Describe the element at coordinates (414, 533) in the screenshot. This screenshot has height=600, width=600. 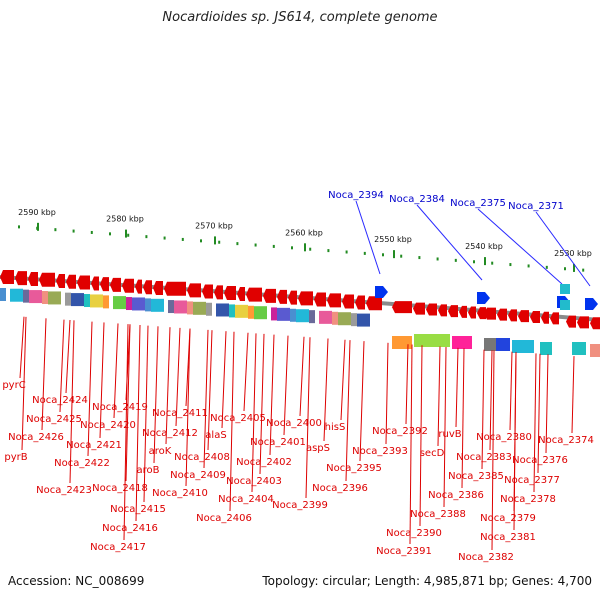
I see `gene-label: Noca_2390` at that location.